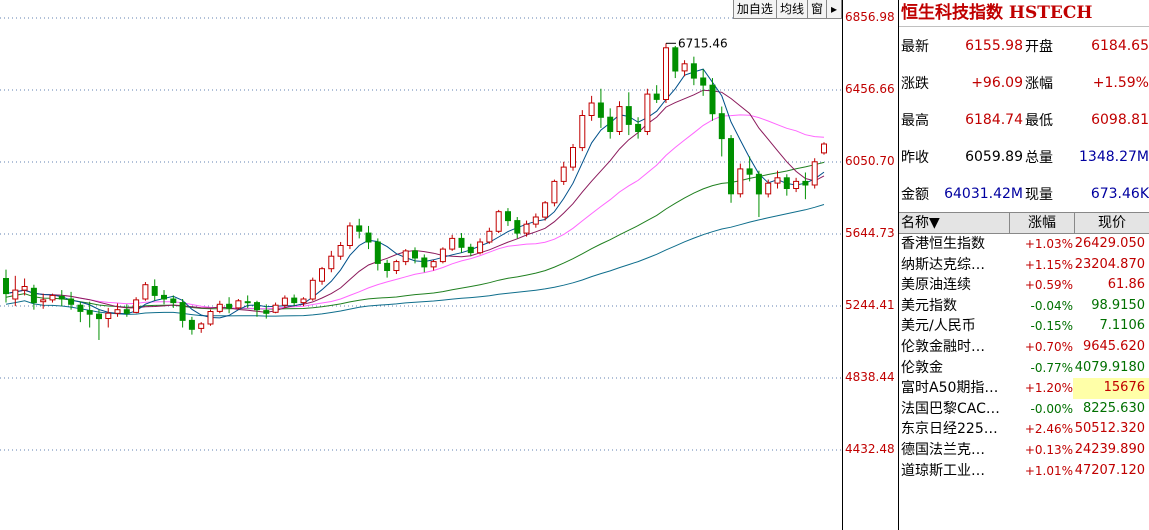 The image size is (1149, 530). Describe the element at coordinates (915, 157) in the screenshot. I see `quote-label: 昨收` at that location.